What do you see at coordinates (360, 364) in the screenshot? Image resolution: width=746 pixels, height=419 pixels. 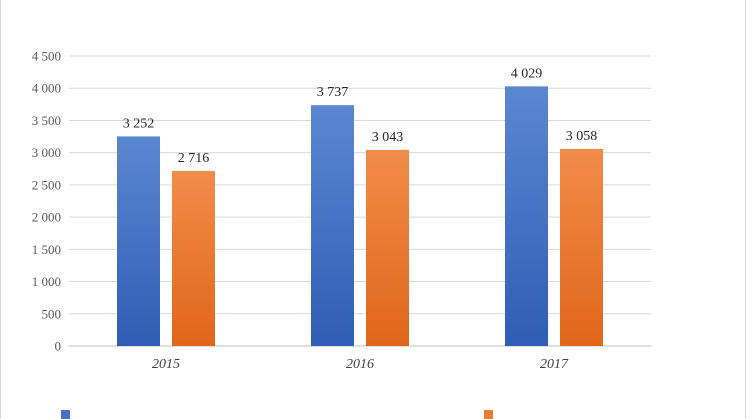 I see `x-category-label: 2016` at bounding box center [360, 364].